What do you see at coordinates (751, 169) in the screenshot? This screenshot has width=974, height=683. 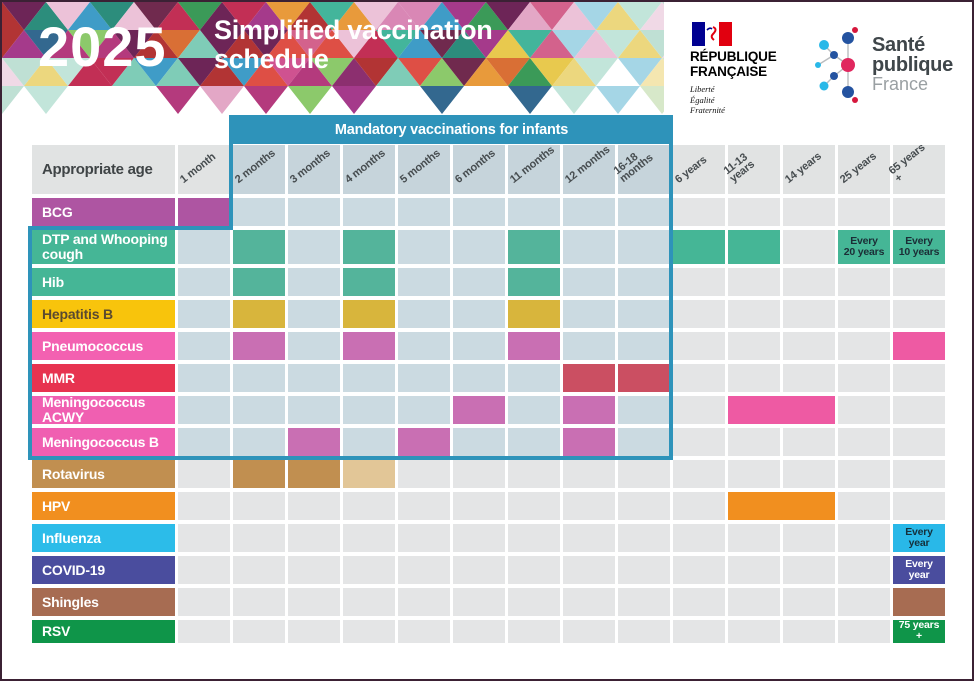 I see `column-header-11: 11-13 years` at bounding box center [751, 169].